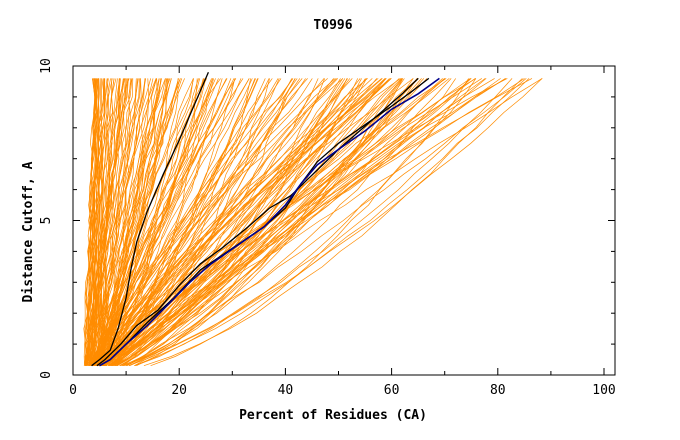 The width and height of the screenshot is (680, 440). Describe the element at coordinates (333, 415) in the screenshot. I see `x-axis-title: Percent of Residues (CA)` at that location.